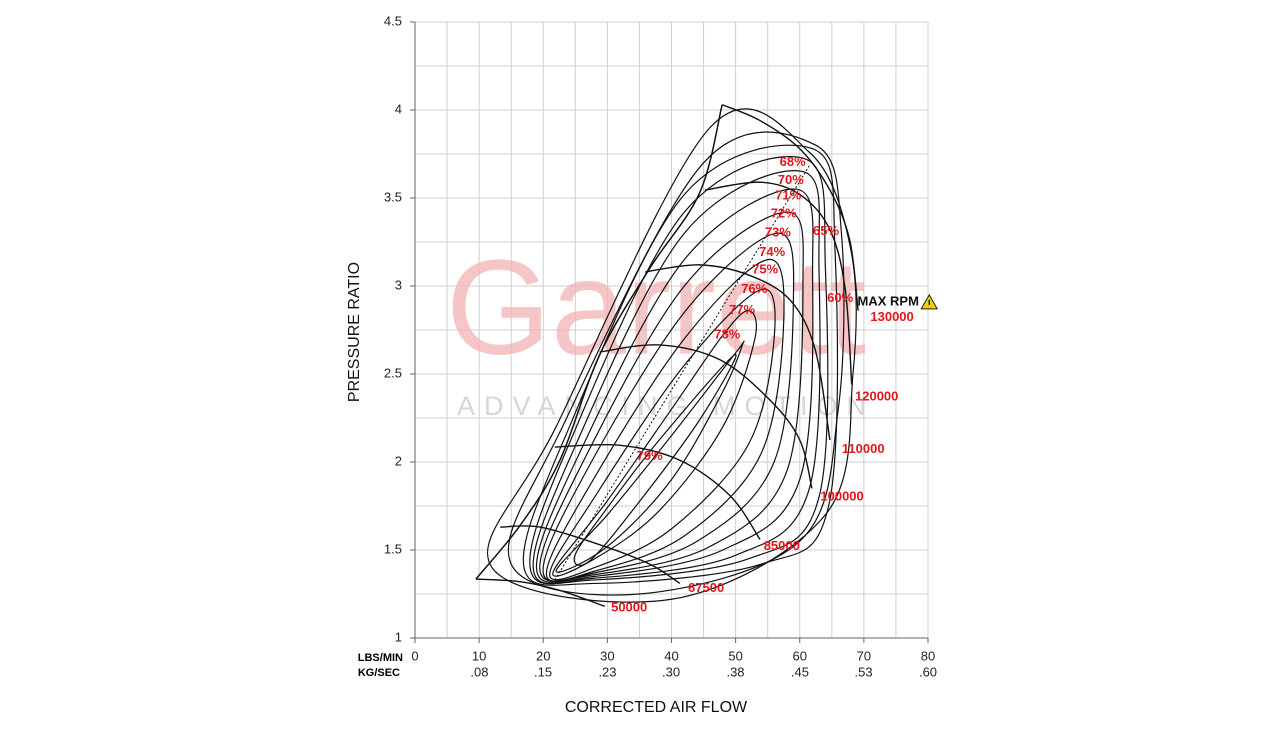 This screenshot has width=1280, height=731. What do you see at coordinates (800, 655) in the screenshot?
I see `x-tick-label: 60` at bounding box center [800, 655].